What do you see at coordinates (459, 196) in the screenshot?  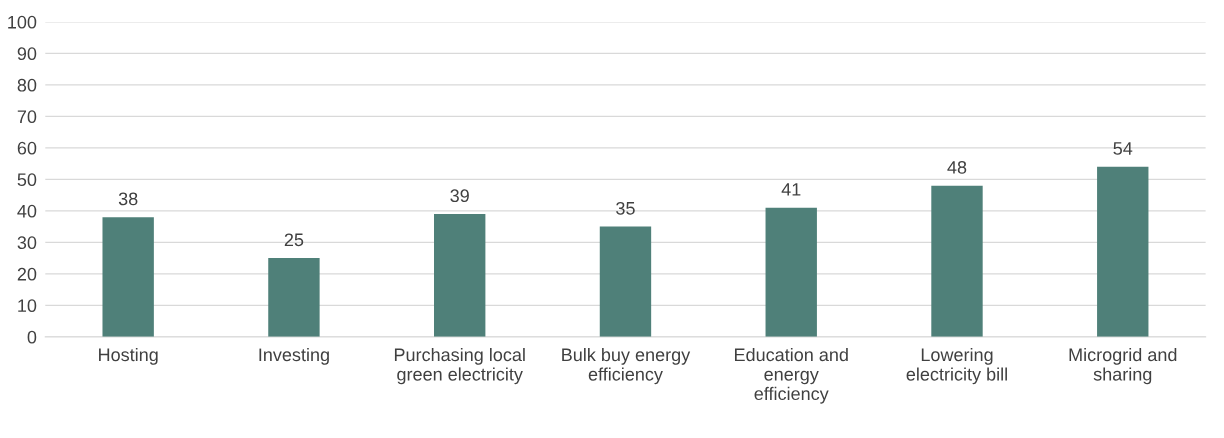 I see `data-label: 39` at bounding box center [459, 196].